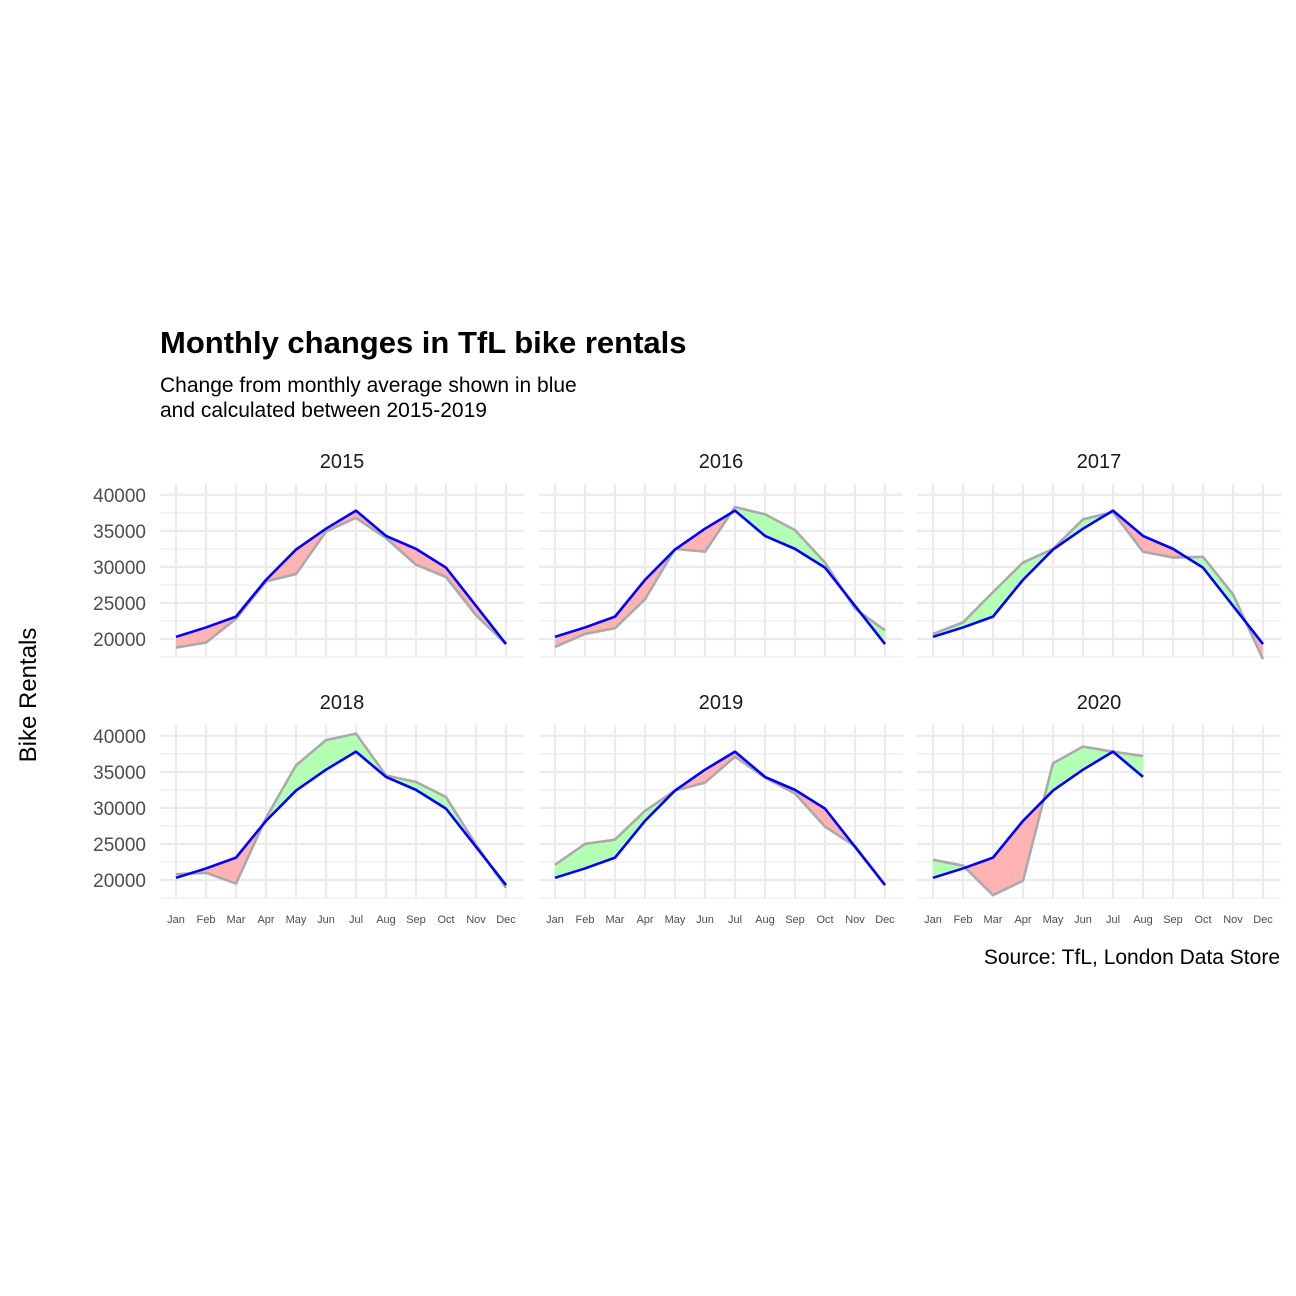 Image resolution: width=1296 pixels, height=1296 pixels. I want to click on series-line-actual-2015, so click(341, 582).